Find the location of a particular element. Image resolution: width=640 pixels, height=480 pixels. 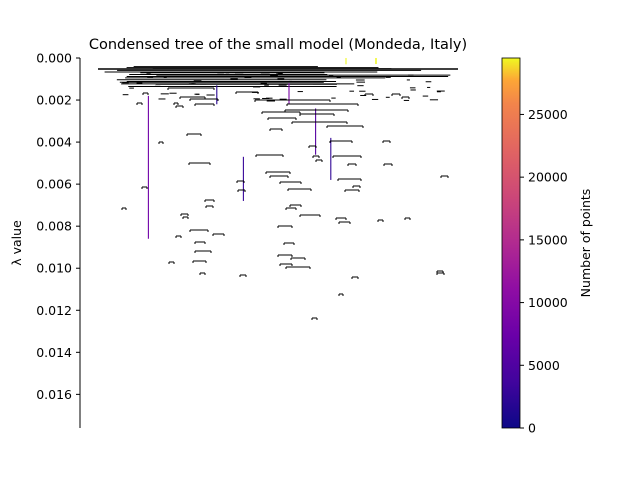

colorbar-tick-label: 20000 is located at coordinates (548, 177).